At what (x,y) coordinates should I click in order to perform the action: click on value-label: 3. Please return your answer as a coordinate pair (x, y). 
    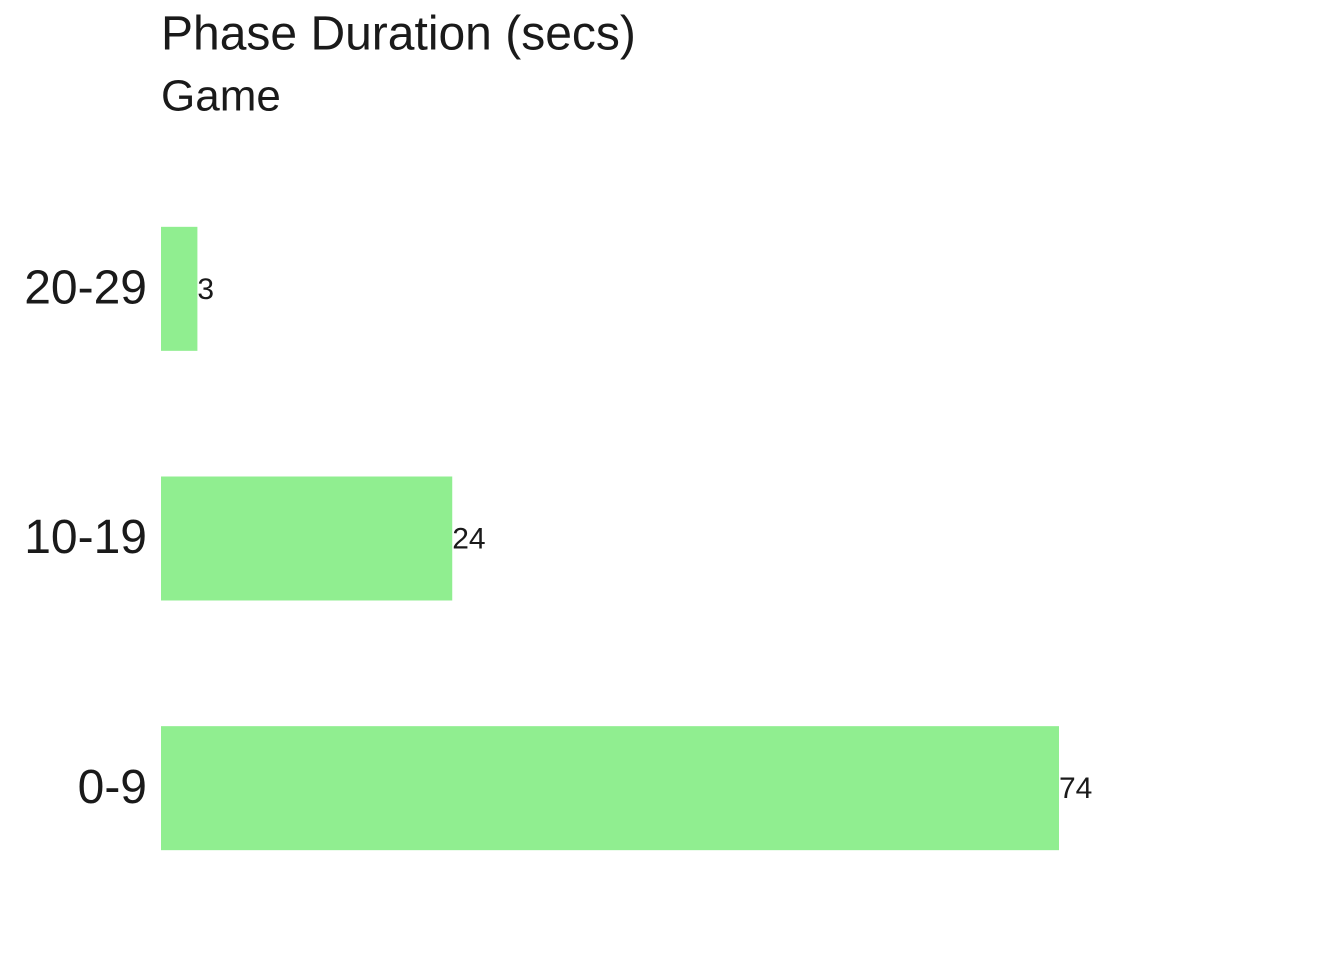
    Looking at the image, I should click on (205, 289).